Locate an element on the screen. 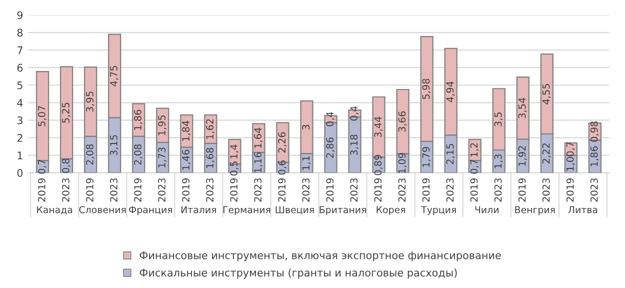  y-tick-label: 1 is located at coordinates (20, 156).